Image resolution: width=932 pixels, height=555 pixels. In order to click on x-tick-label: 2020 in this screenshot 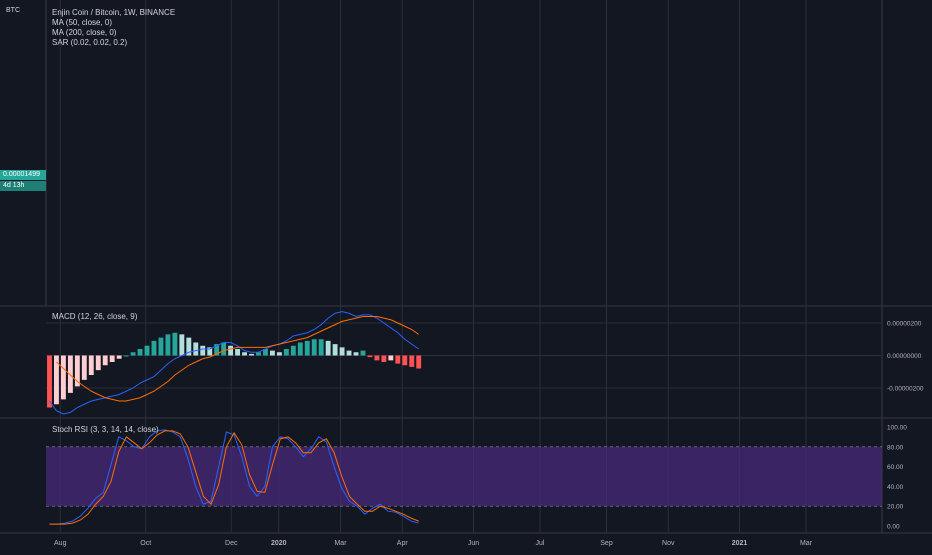, I will do `click(279, 543)`.